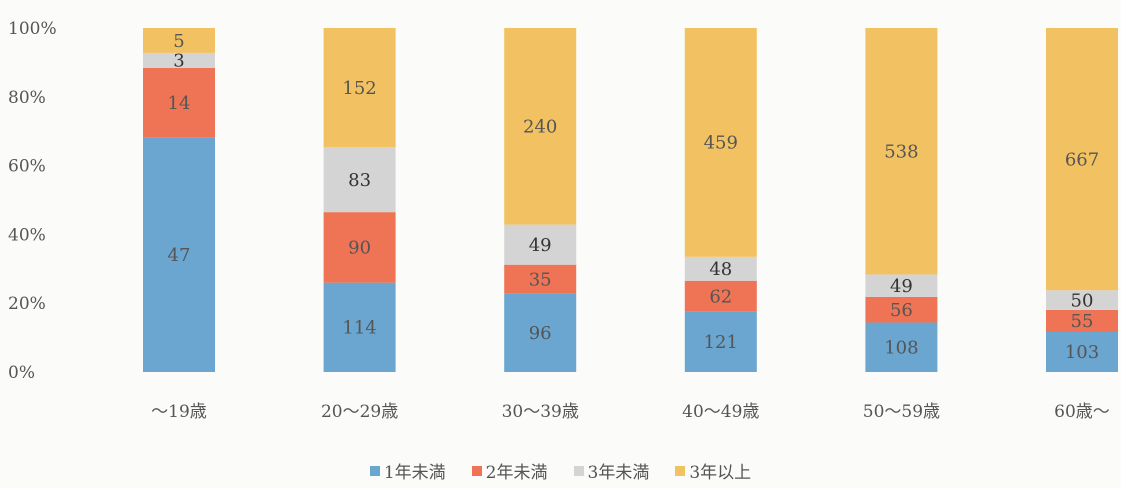 The image size is (1121, 488). I want to click on data-label: 667, so click(1082, 159).